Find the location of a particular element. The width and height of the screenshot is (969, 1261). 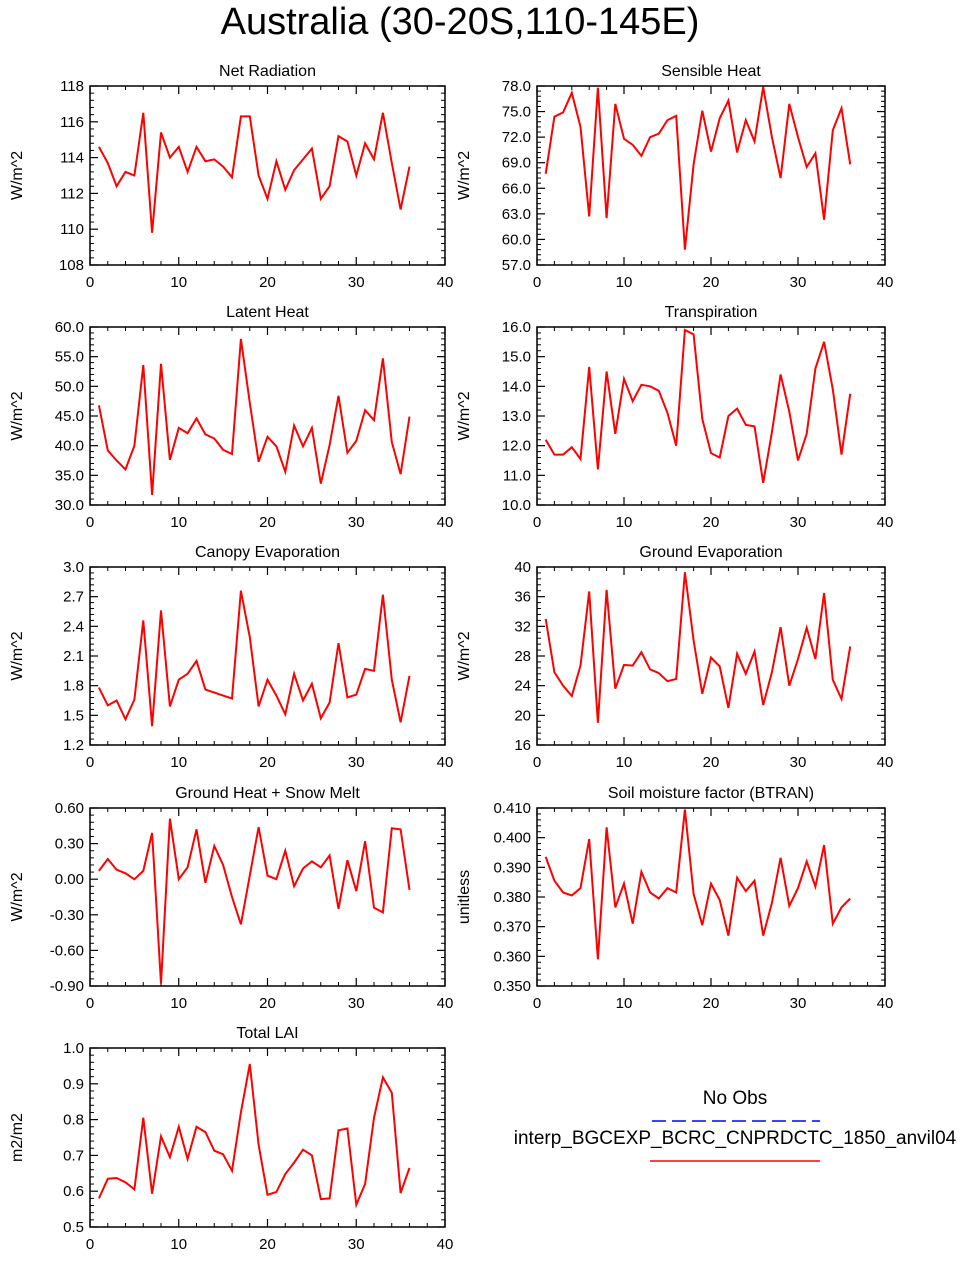

y-tick-label: 3.0 is located at coordinates (73, 567).